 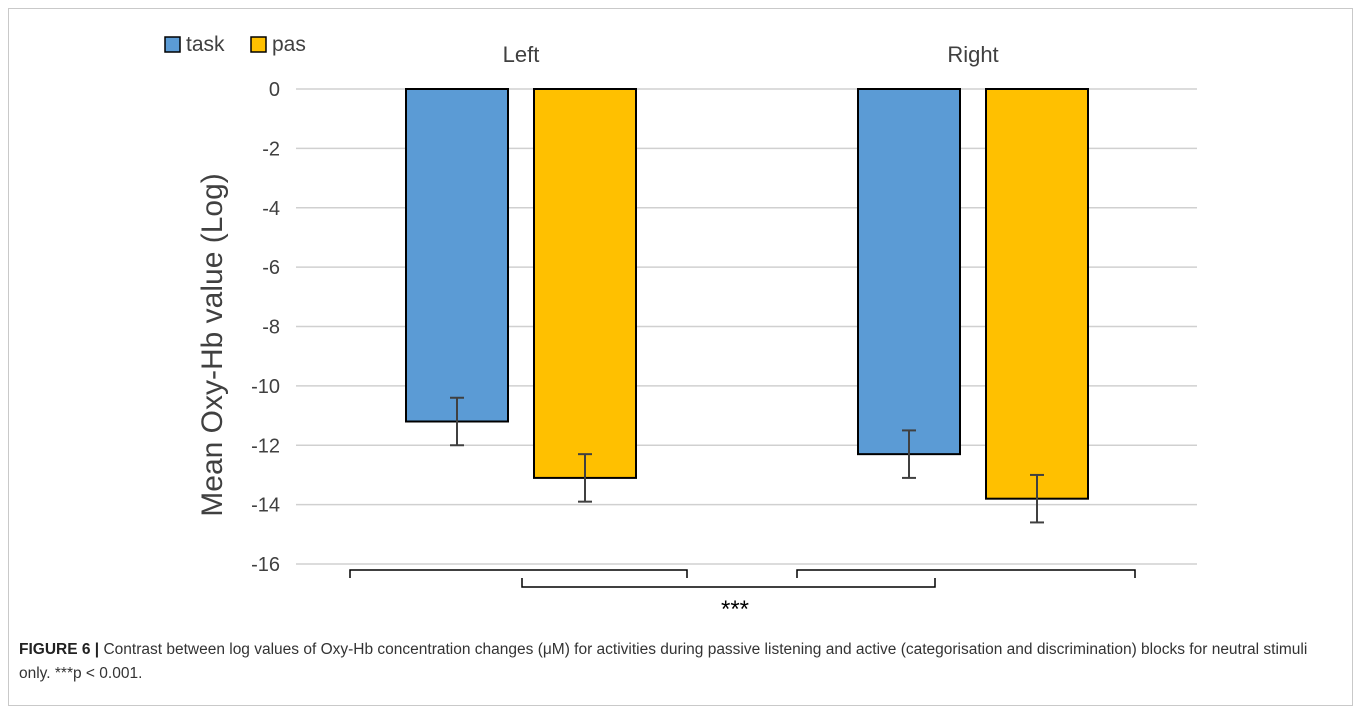 What do you see at coordinates (457, 255) in the screenshot?
I see `bar-task-left` at bounding box center [457, 255].